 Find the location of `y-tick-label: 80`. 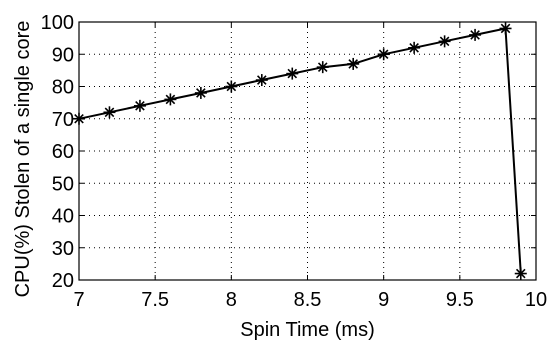

y-tick-label: 80 is located at coordinates (63, 88).